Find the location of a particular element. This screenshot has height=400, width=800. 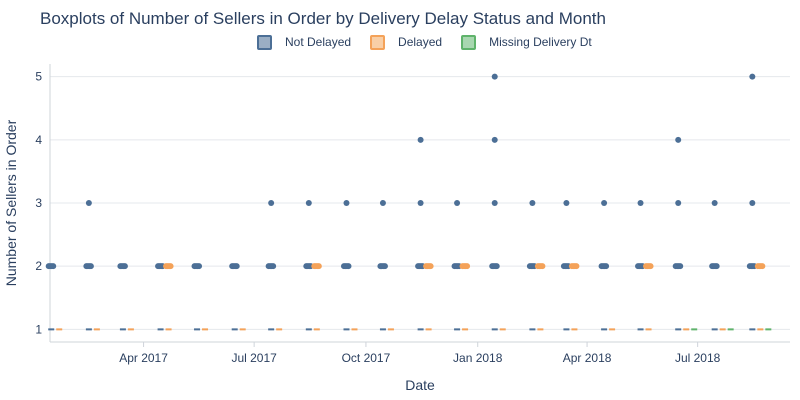

legend-label-delayed: Delayed is located at coordinates (420, 42).